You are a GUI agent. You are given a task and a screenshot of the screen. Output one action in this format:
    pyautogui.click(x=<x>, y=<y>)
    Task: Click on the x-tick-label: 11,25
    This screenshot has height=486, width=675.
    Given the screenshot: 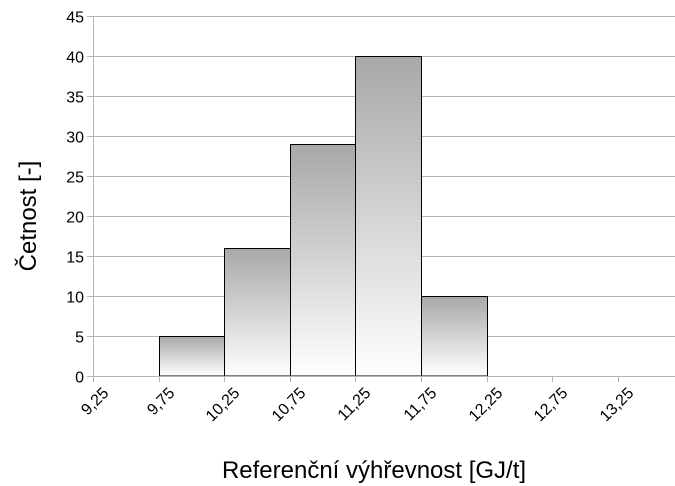 What is the action you would take?
    pyautogui.click(x=355, y=405)
    